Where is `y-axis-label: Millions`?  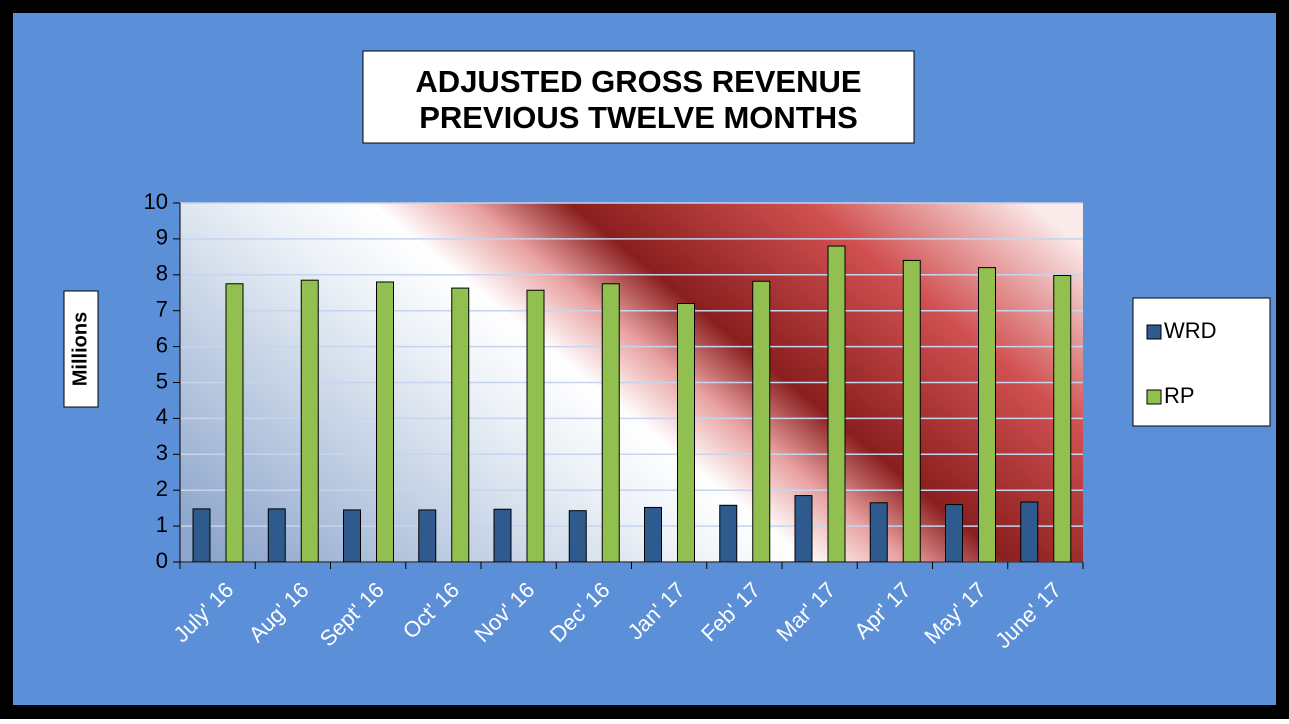 y-axis-label: Millions is located at coordinates (80, 349).